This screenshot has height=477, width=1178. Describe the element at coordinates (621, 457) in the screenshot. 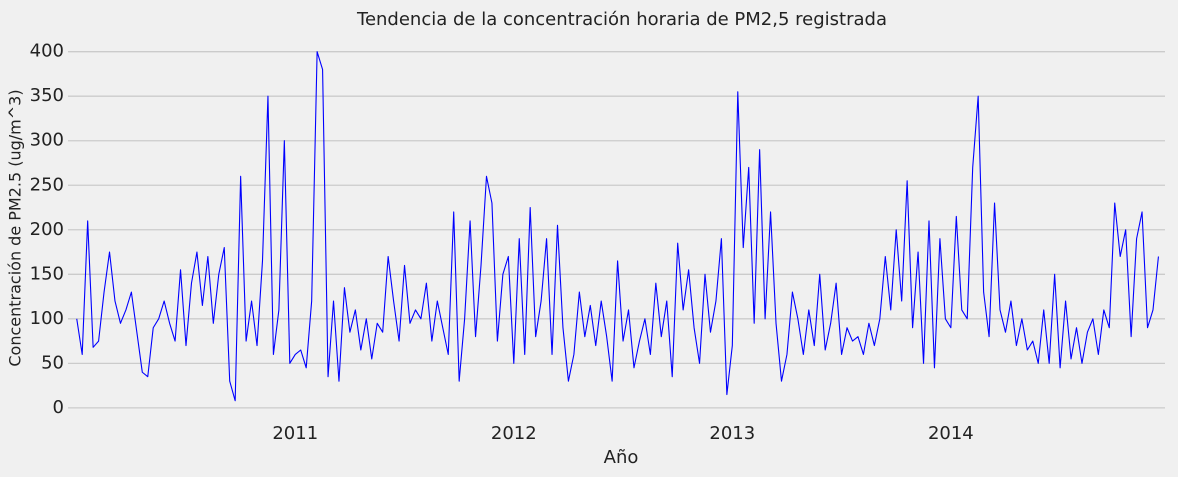

I see `x-axis-label: Año` at that location.